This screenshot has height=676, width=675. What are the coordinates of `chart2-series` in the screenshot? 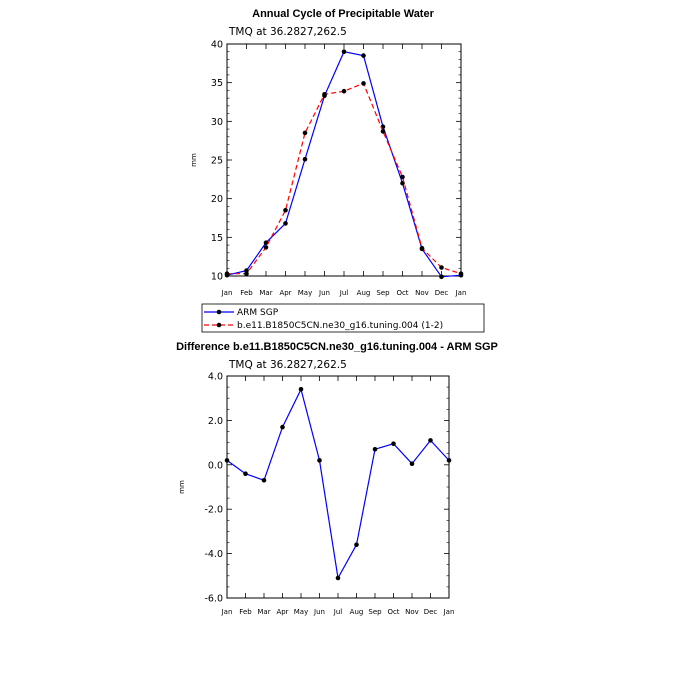 It's located at (338, 484).